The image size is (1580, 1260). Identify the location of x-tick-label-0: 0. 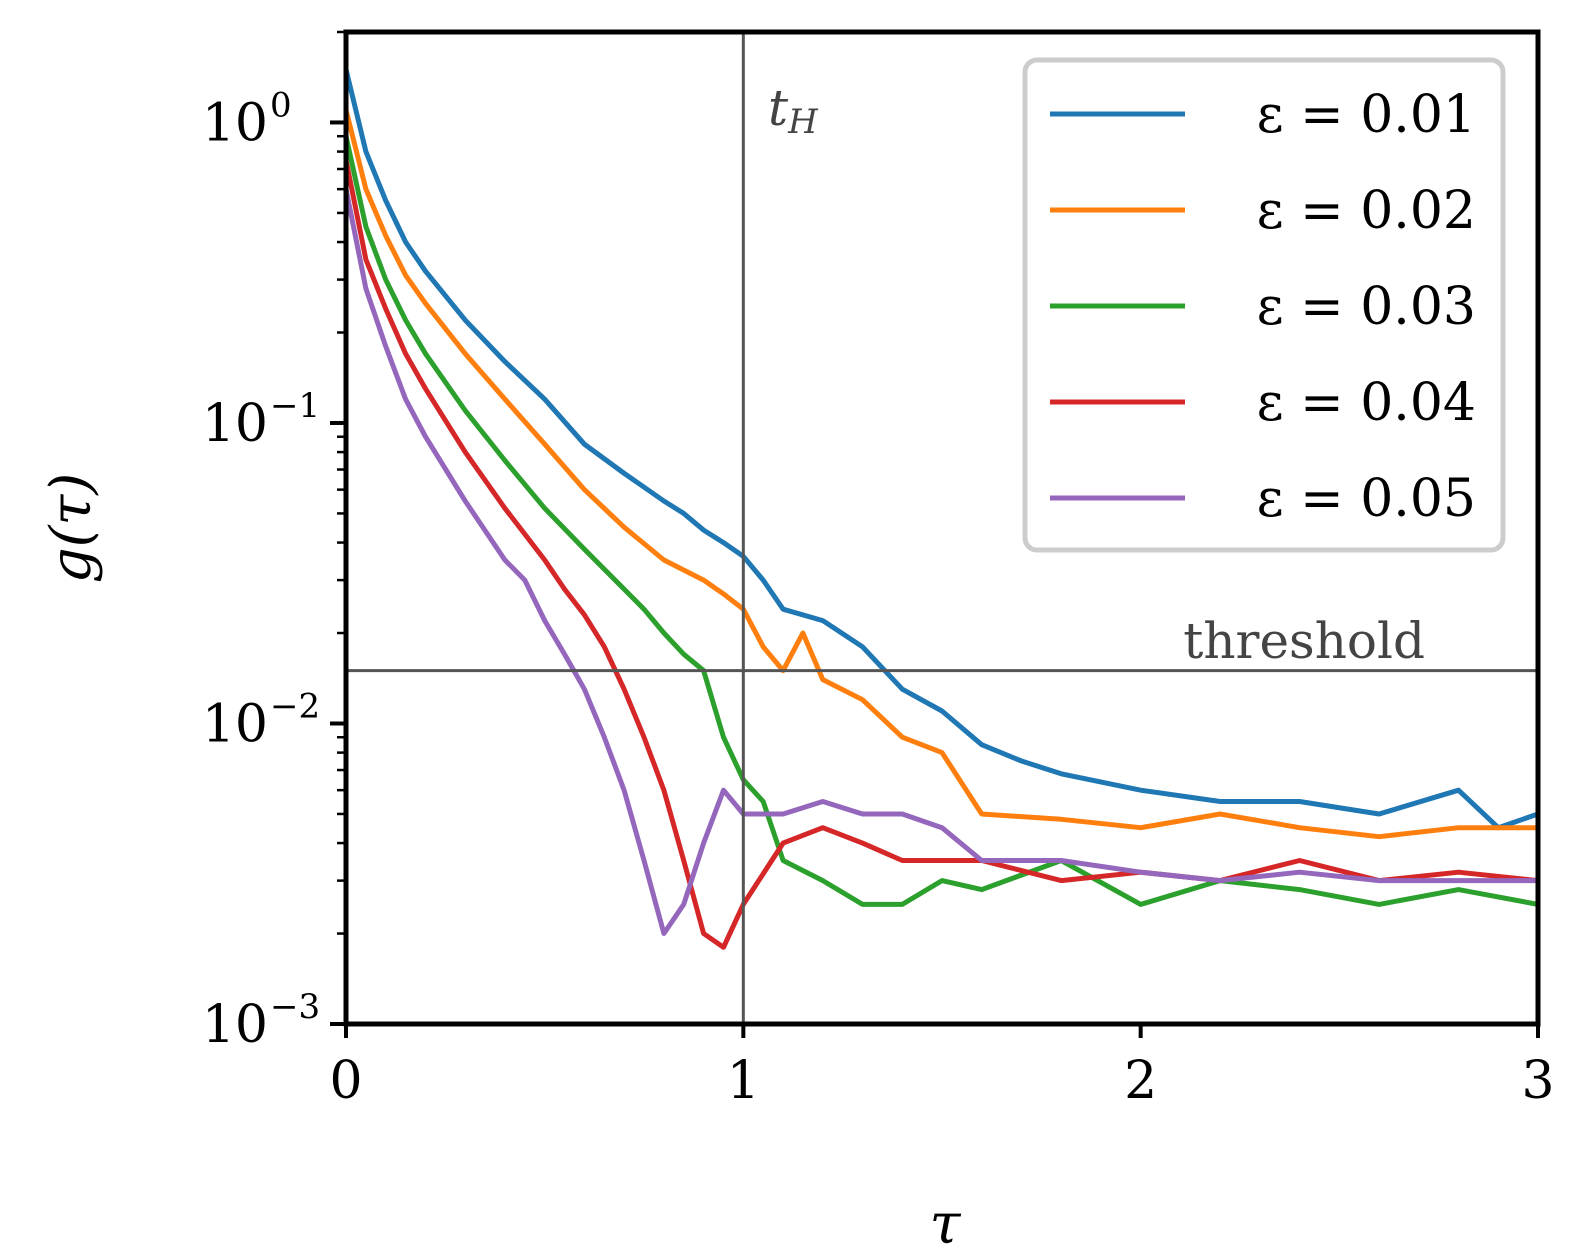
(345, 1081).